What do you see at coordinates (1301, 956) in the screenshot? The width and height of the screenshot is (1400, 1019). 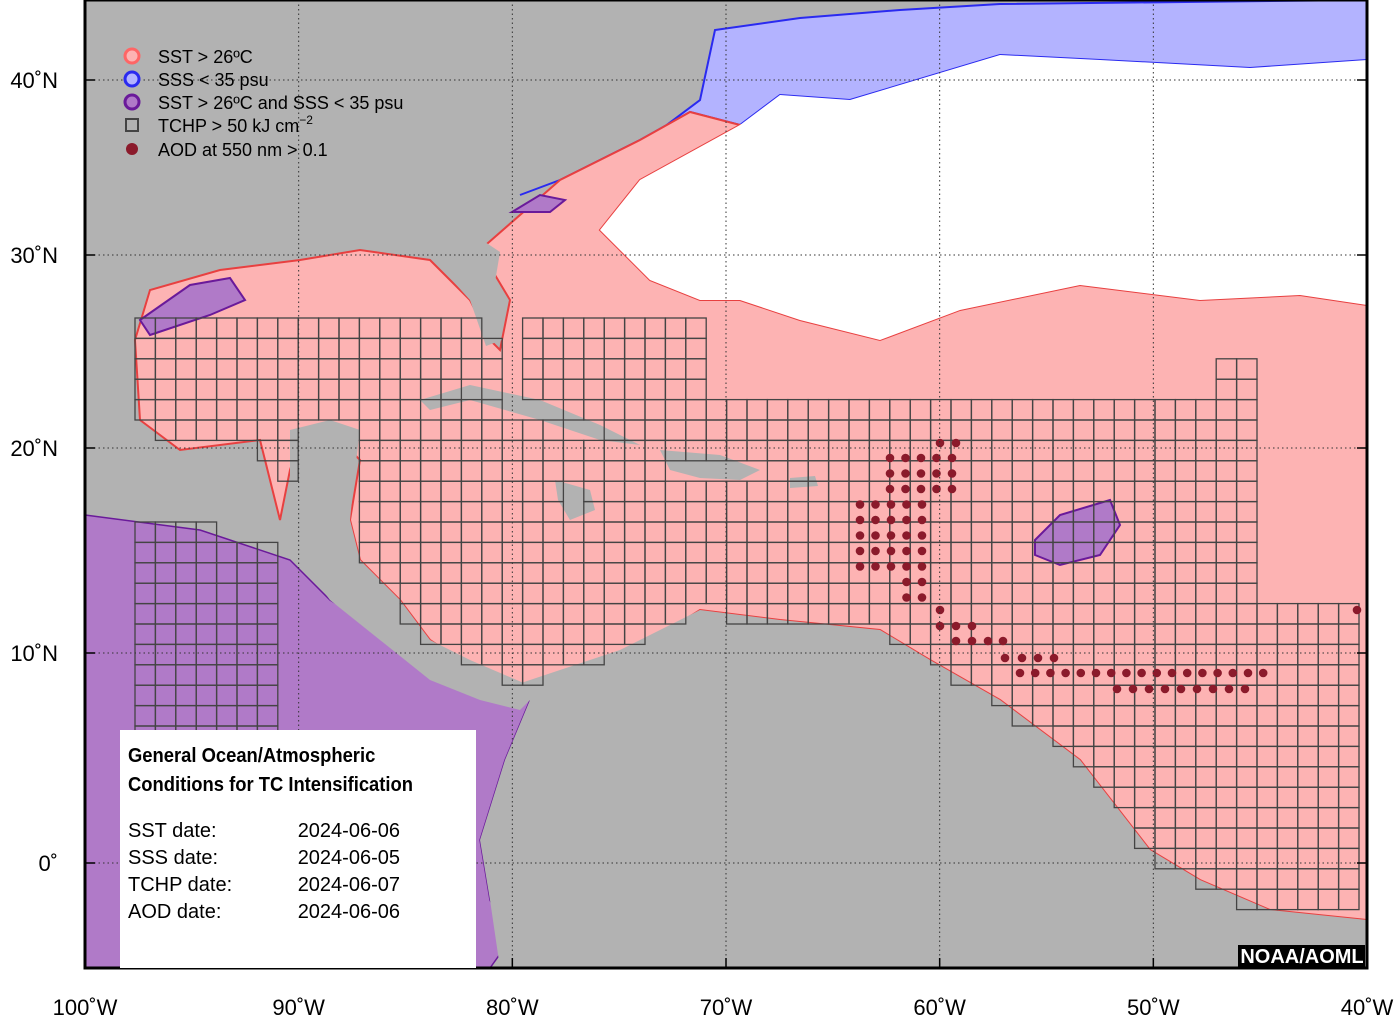 I see `credit-background` at bounding box center [1301, 956].